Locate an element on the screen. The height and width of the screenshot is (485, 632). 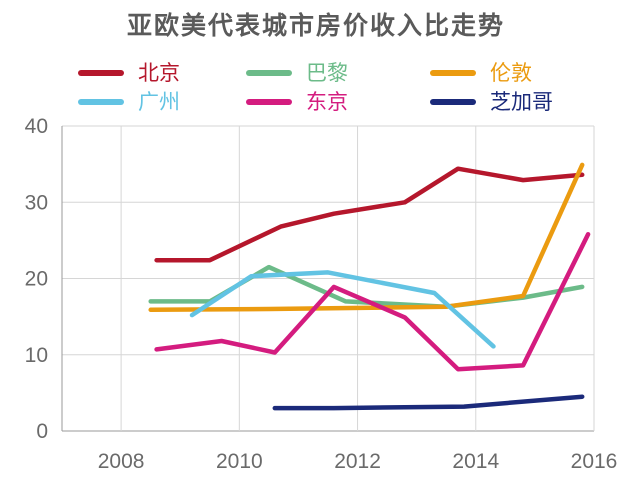
legend-swatch-guangzhou is located at coordinates (101, 102).